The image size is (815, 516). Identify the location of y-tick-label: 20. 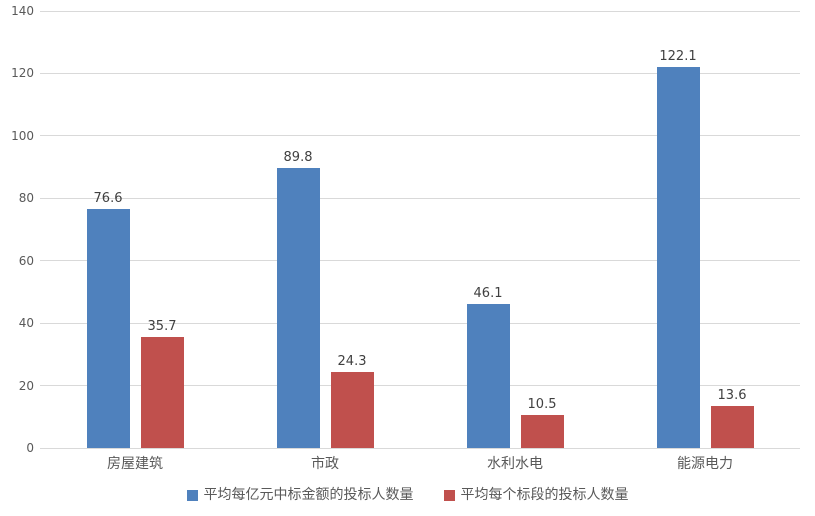
(26, 385).